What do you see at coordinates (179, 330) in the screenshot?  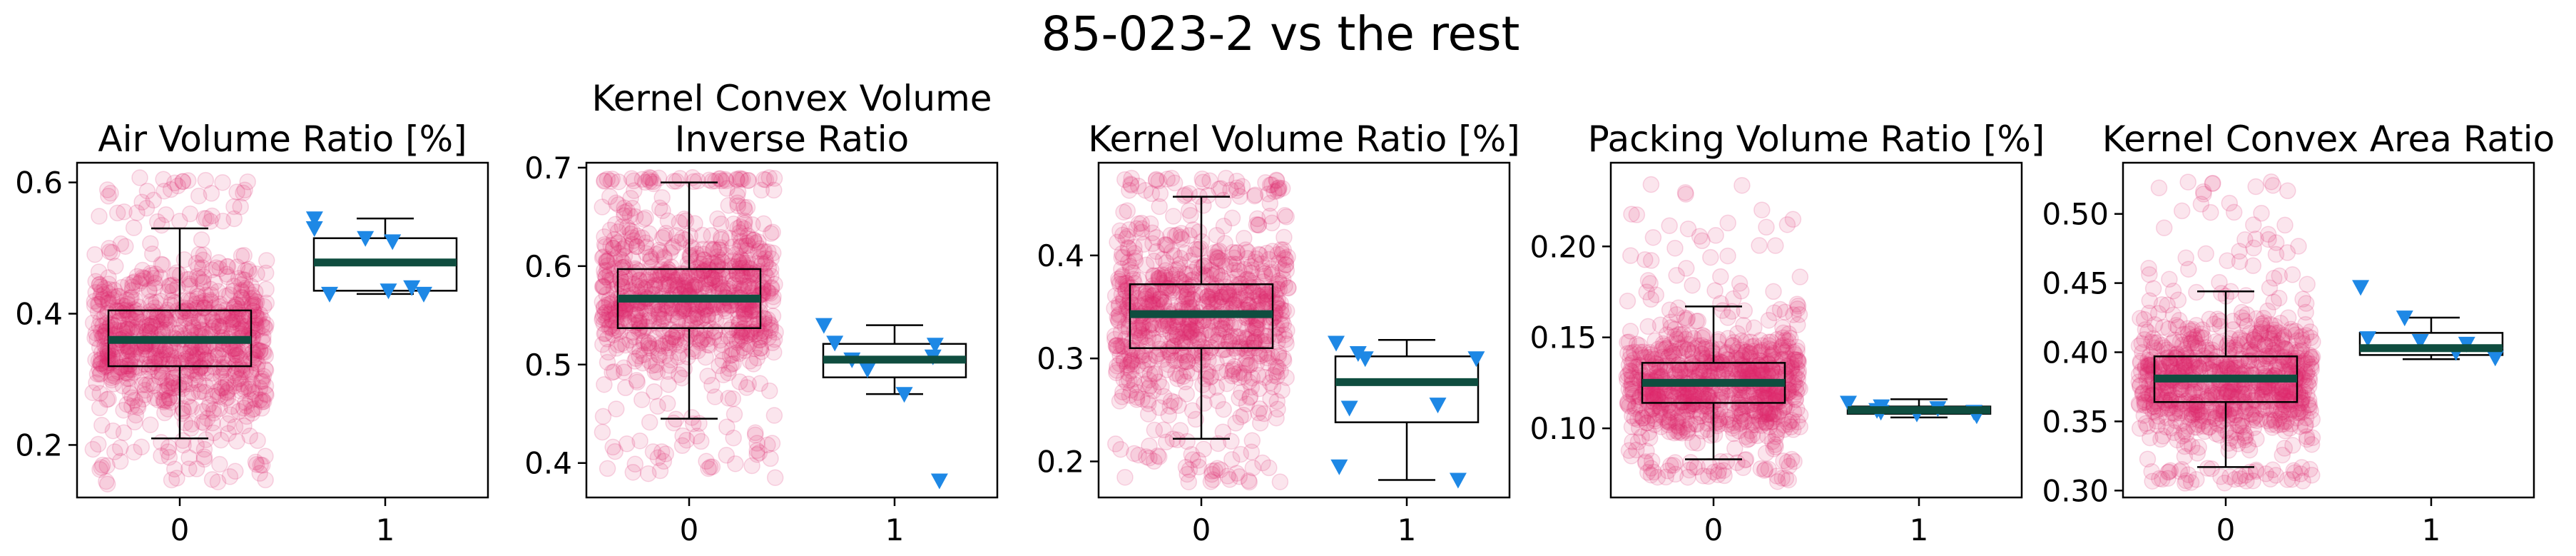 I see `rest-points-cloud` at bounding box center [179, 330].